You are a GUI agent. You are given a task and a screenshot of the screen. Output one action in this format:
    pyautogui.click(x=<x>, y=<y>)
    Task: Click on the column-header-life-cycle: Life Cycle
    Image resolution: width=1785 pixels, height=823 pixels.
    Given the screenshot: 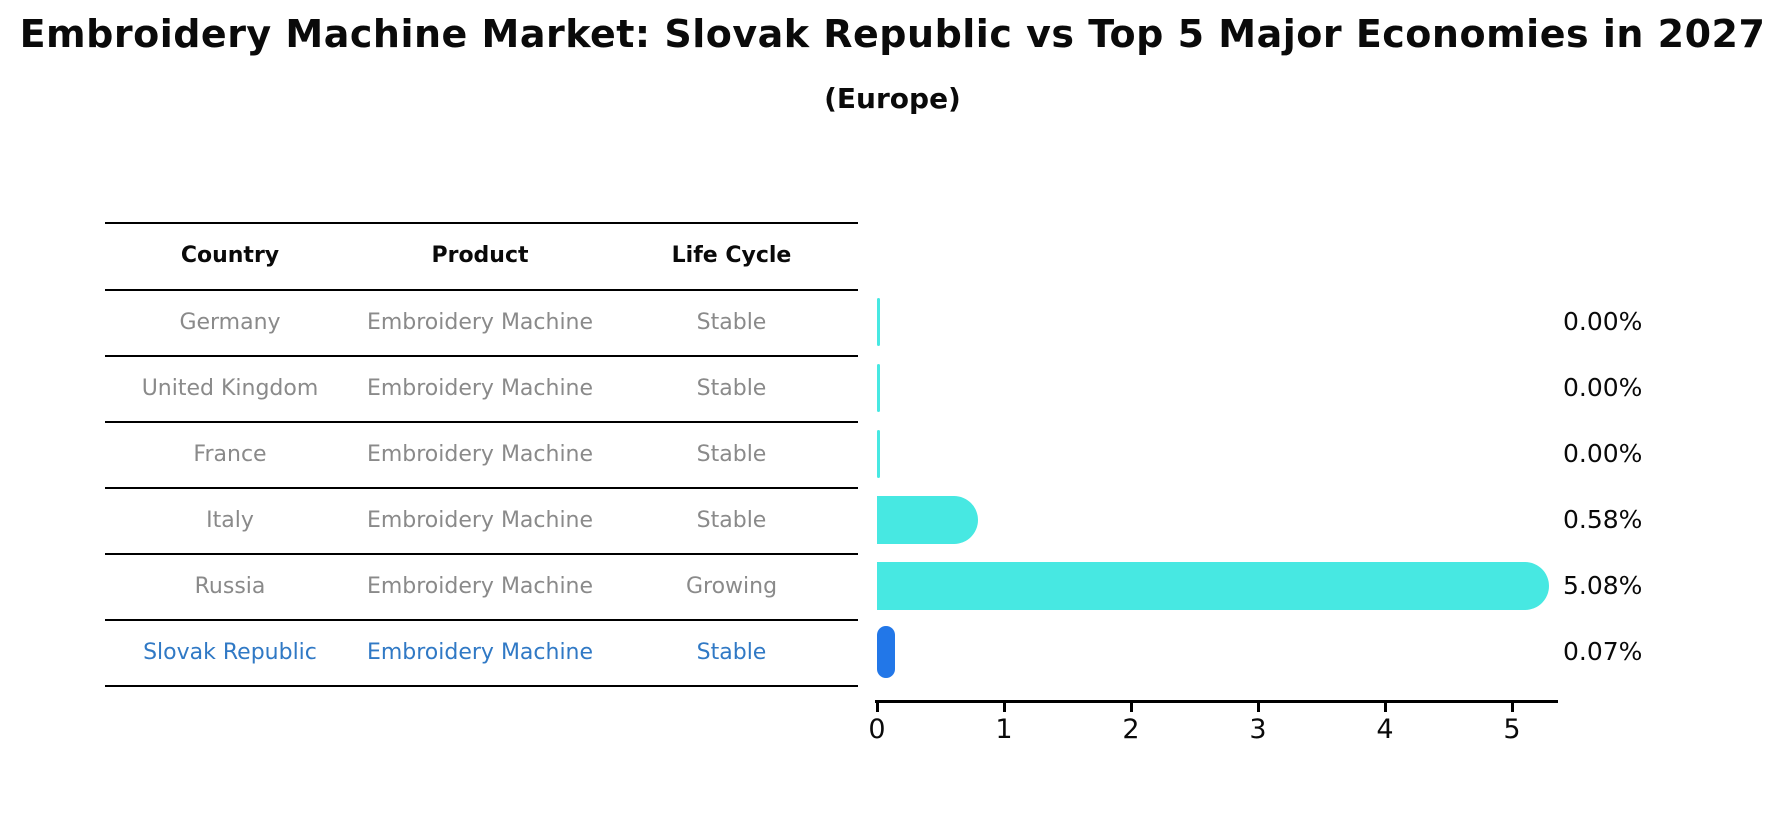 What is the action you would take?
    pyautogui.click(x=731, y=255)
    